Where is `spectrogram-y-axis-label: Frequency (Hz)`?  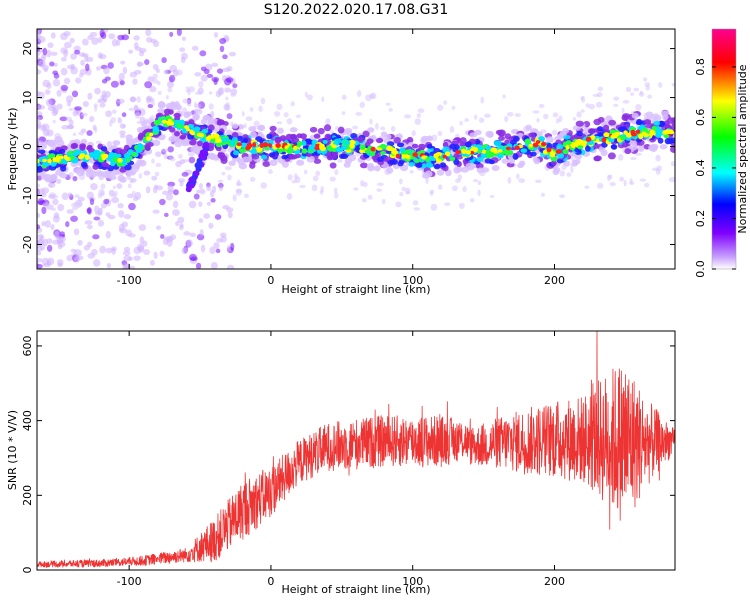 spectrogram-y-axis-label: Frequency (Hz) is located at coordinates (12, 149).